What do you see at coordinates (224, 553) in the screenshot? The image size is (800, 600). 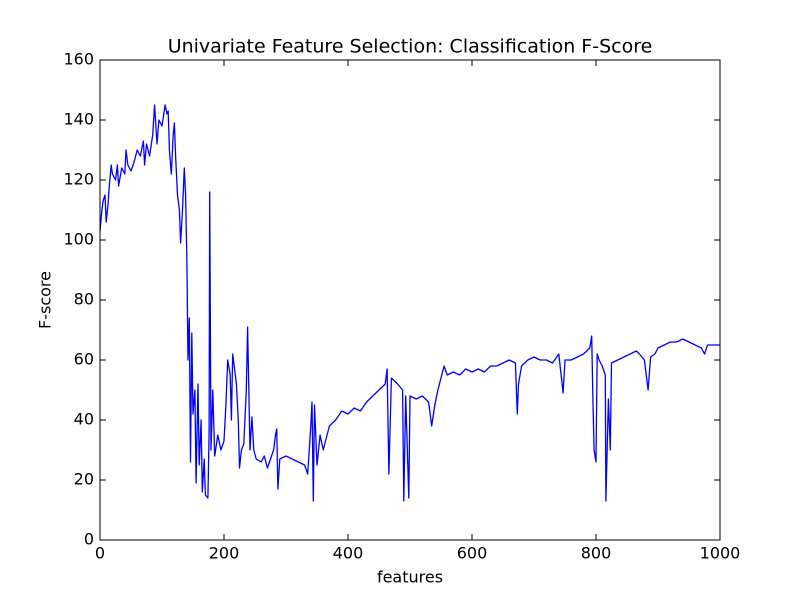 I see `x-tick-label: 200` at bounding box center [224, 553].